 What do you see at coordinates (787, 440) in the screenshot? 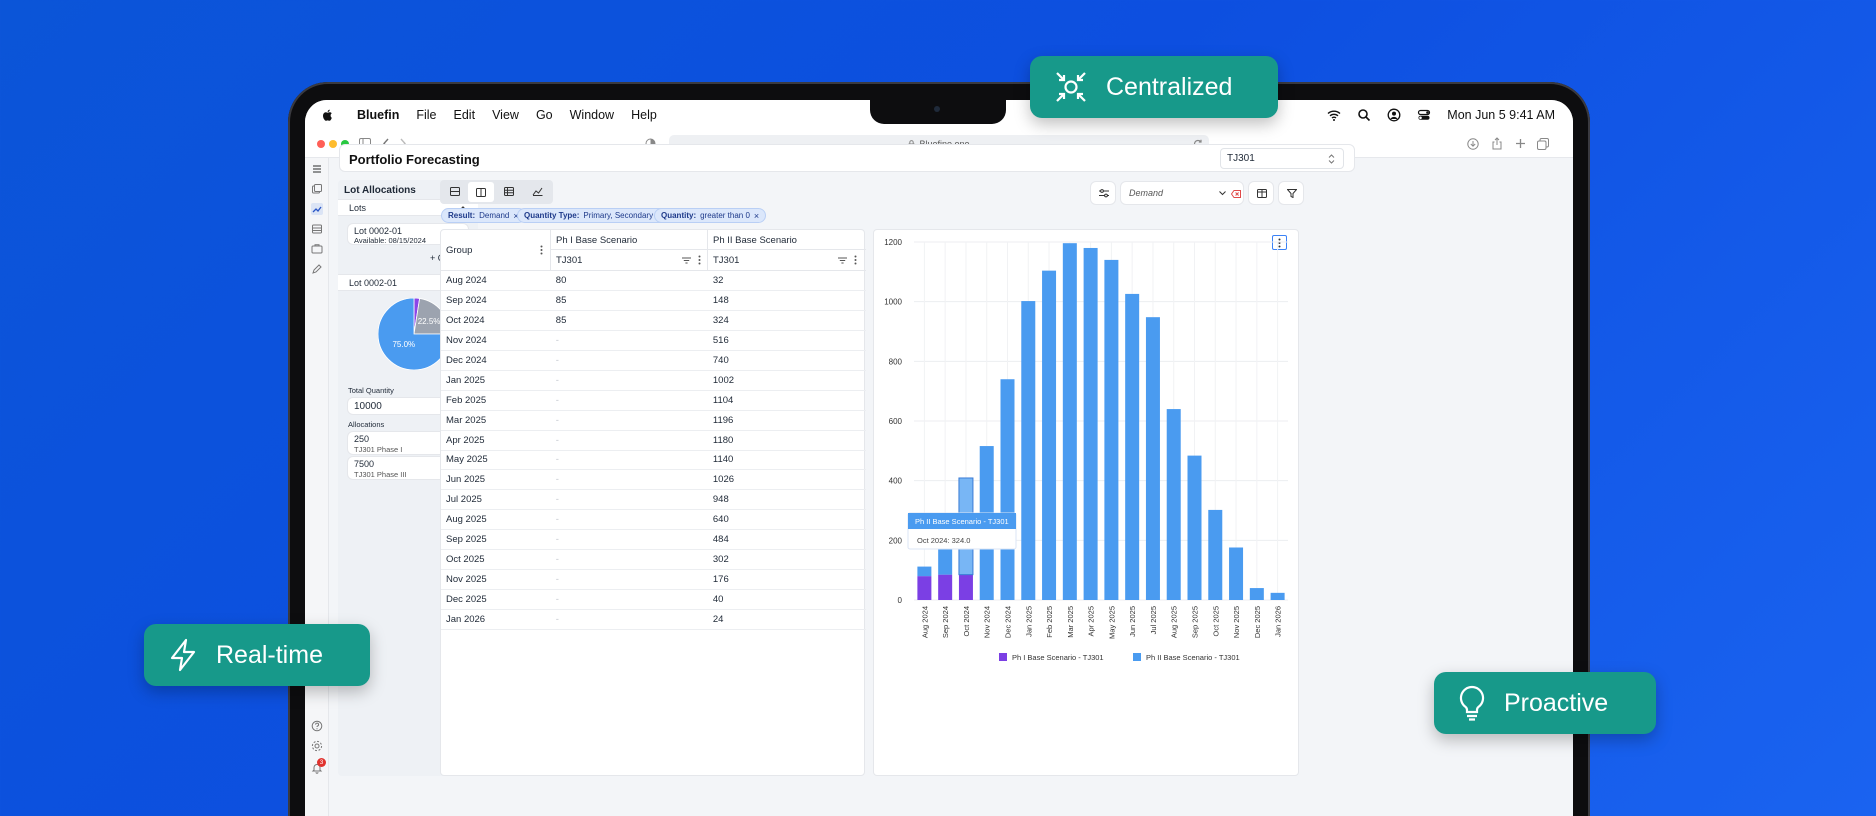
I see `row-value-cell: 1180` at bounding box center [787, 440].